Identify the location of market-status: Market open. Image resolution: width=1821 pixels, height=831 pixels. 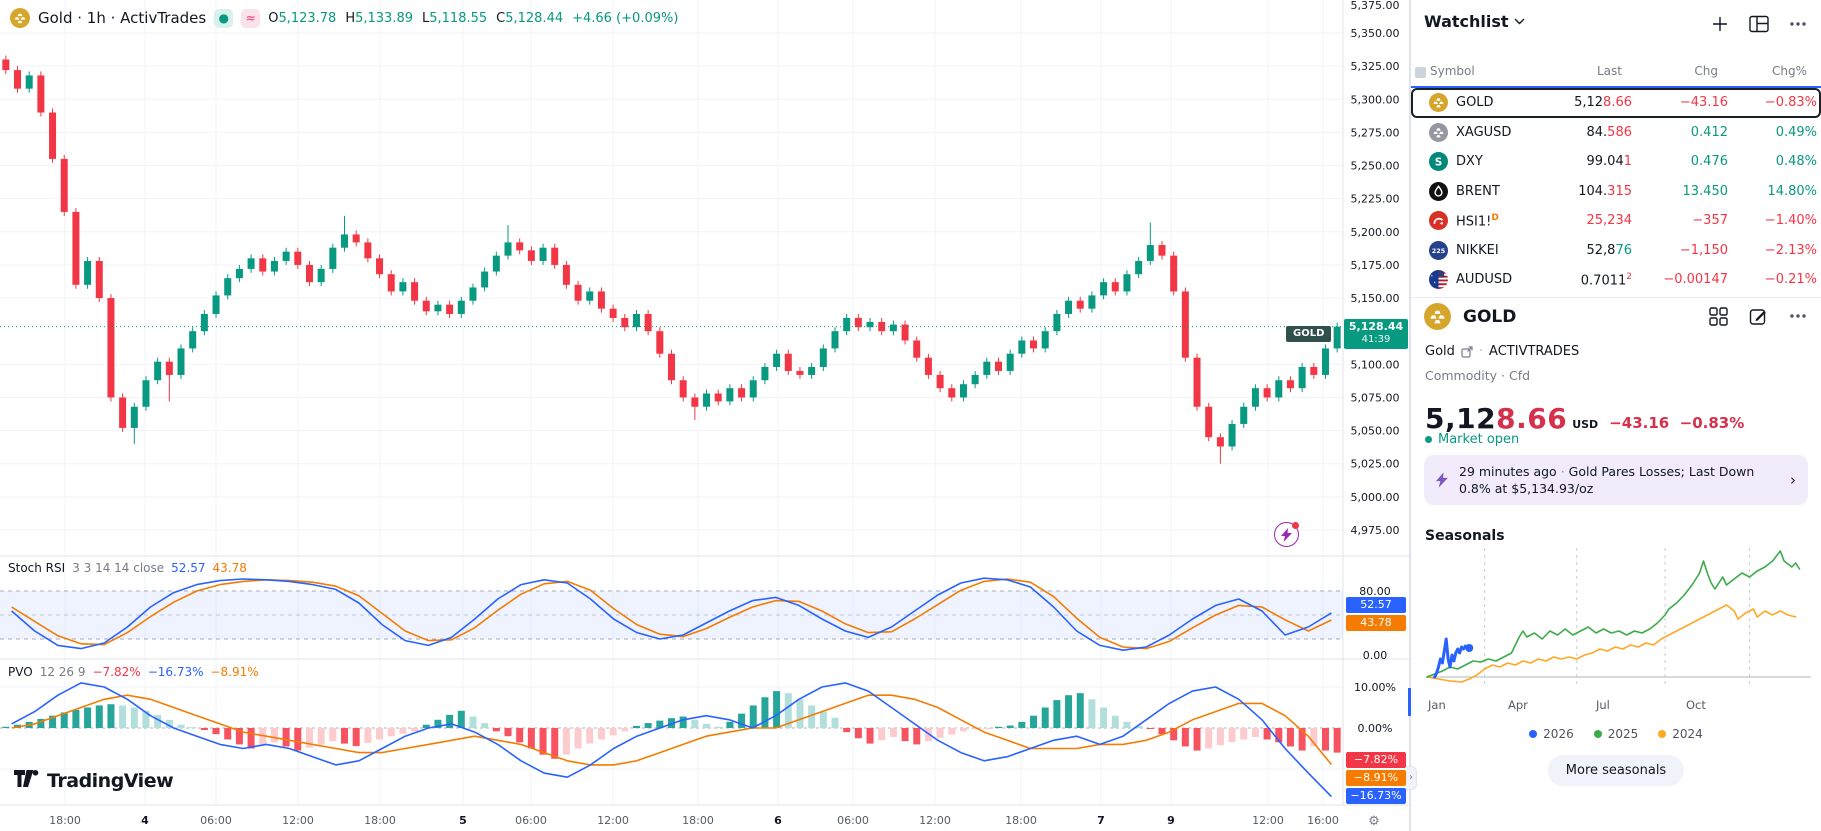
(1472, 439).